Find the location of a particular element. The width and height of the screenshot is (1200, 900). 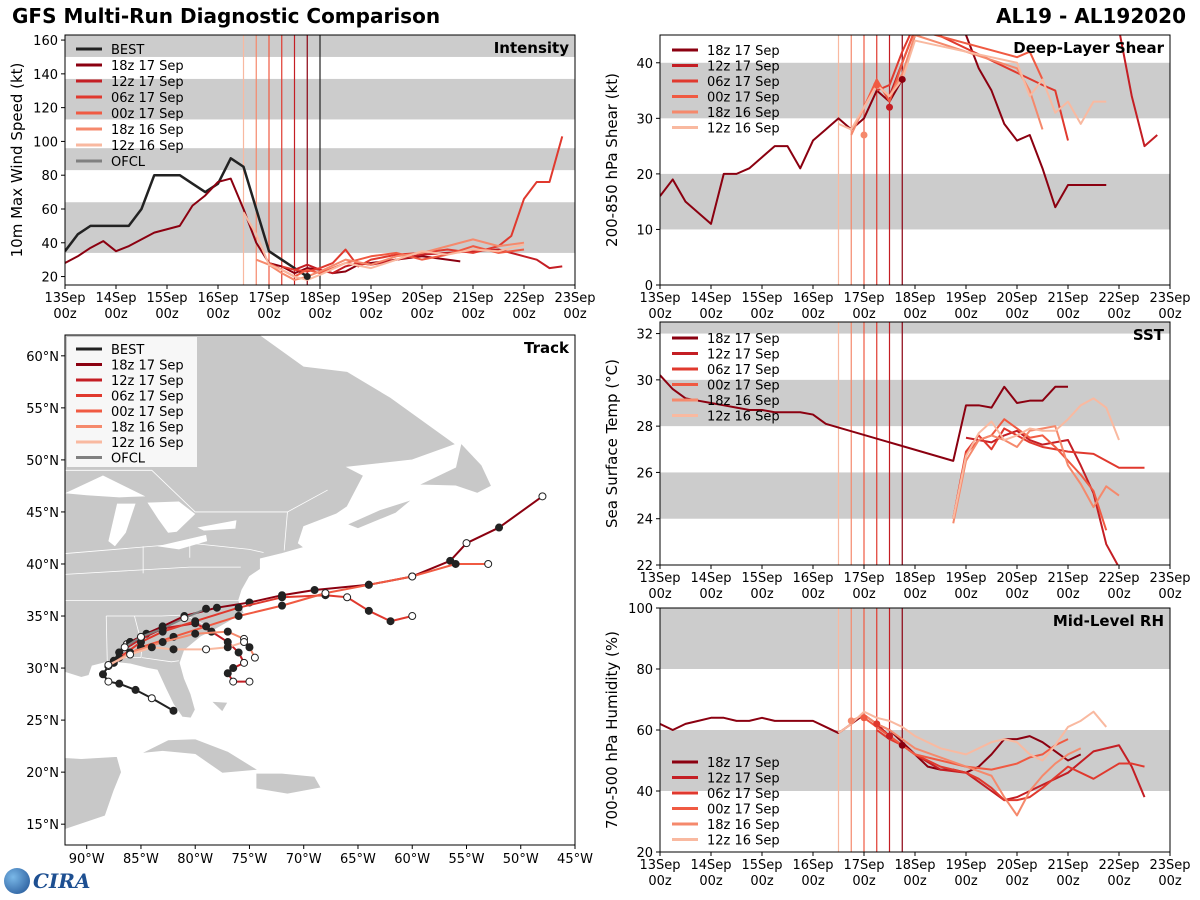

lake-michigan is located at coordinates (122, 525).